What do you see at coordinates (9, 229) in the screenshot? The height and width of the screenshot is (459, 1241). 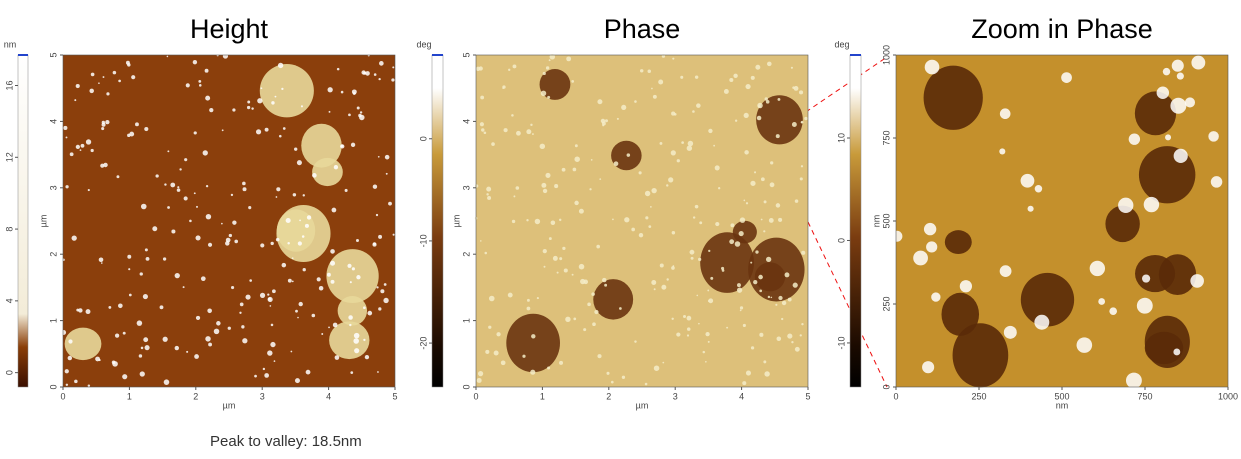 I see `colorbar-tick-label: 8` at bounding box center [9, 229].